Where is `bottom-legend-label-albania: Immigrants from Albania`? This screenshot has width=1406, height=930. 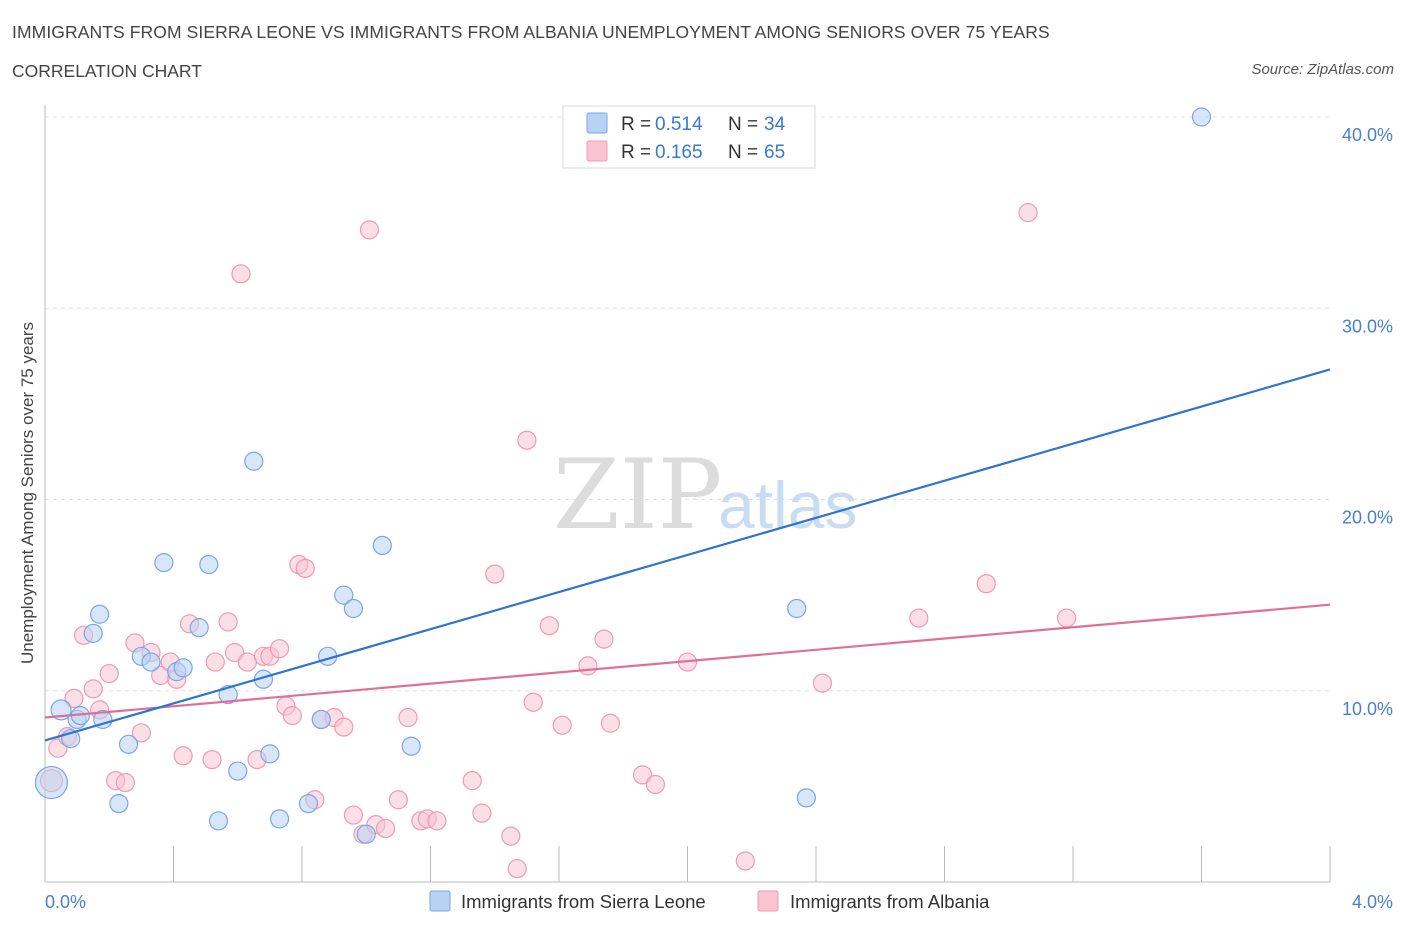 bottom-legend-label-albania: Immigrants from Albania is located at coordinates (890, 901).